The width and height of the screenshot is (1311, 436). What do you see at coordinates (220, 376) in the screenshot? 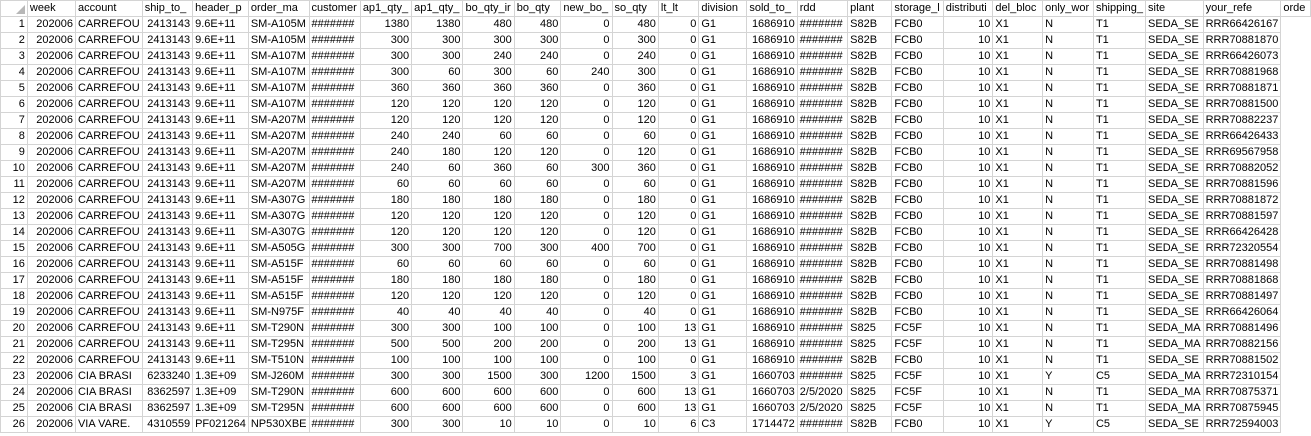
I see `table-cell: 1.3E+09` at bounding box center [220, 376].